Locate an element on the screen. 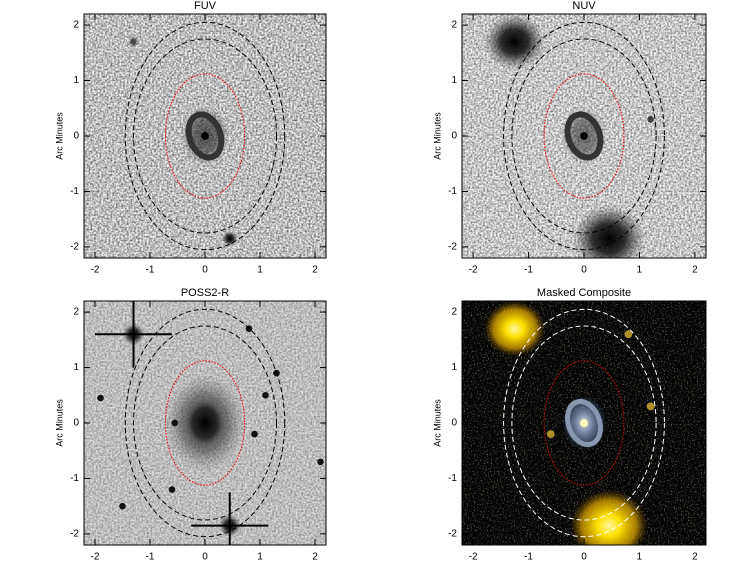 Image resolution: width=756 pixels, height=576 pixels. panel-title: Masked Composite is located at coordinates (584, 293).